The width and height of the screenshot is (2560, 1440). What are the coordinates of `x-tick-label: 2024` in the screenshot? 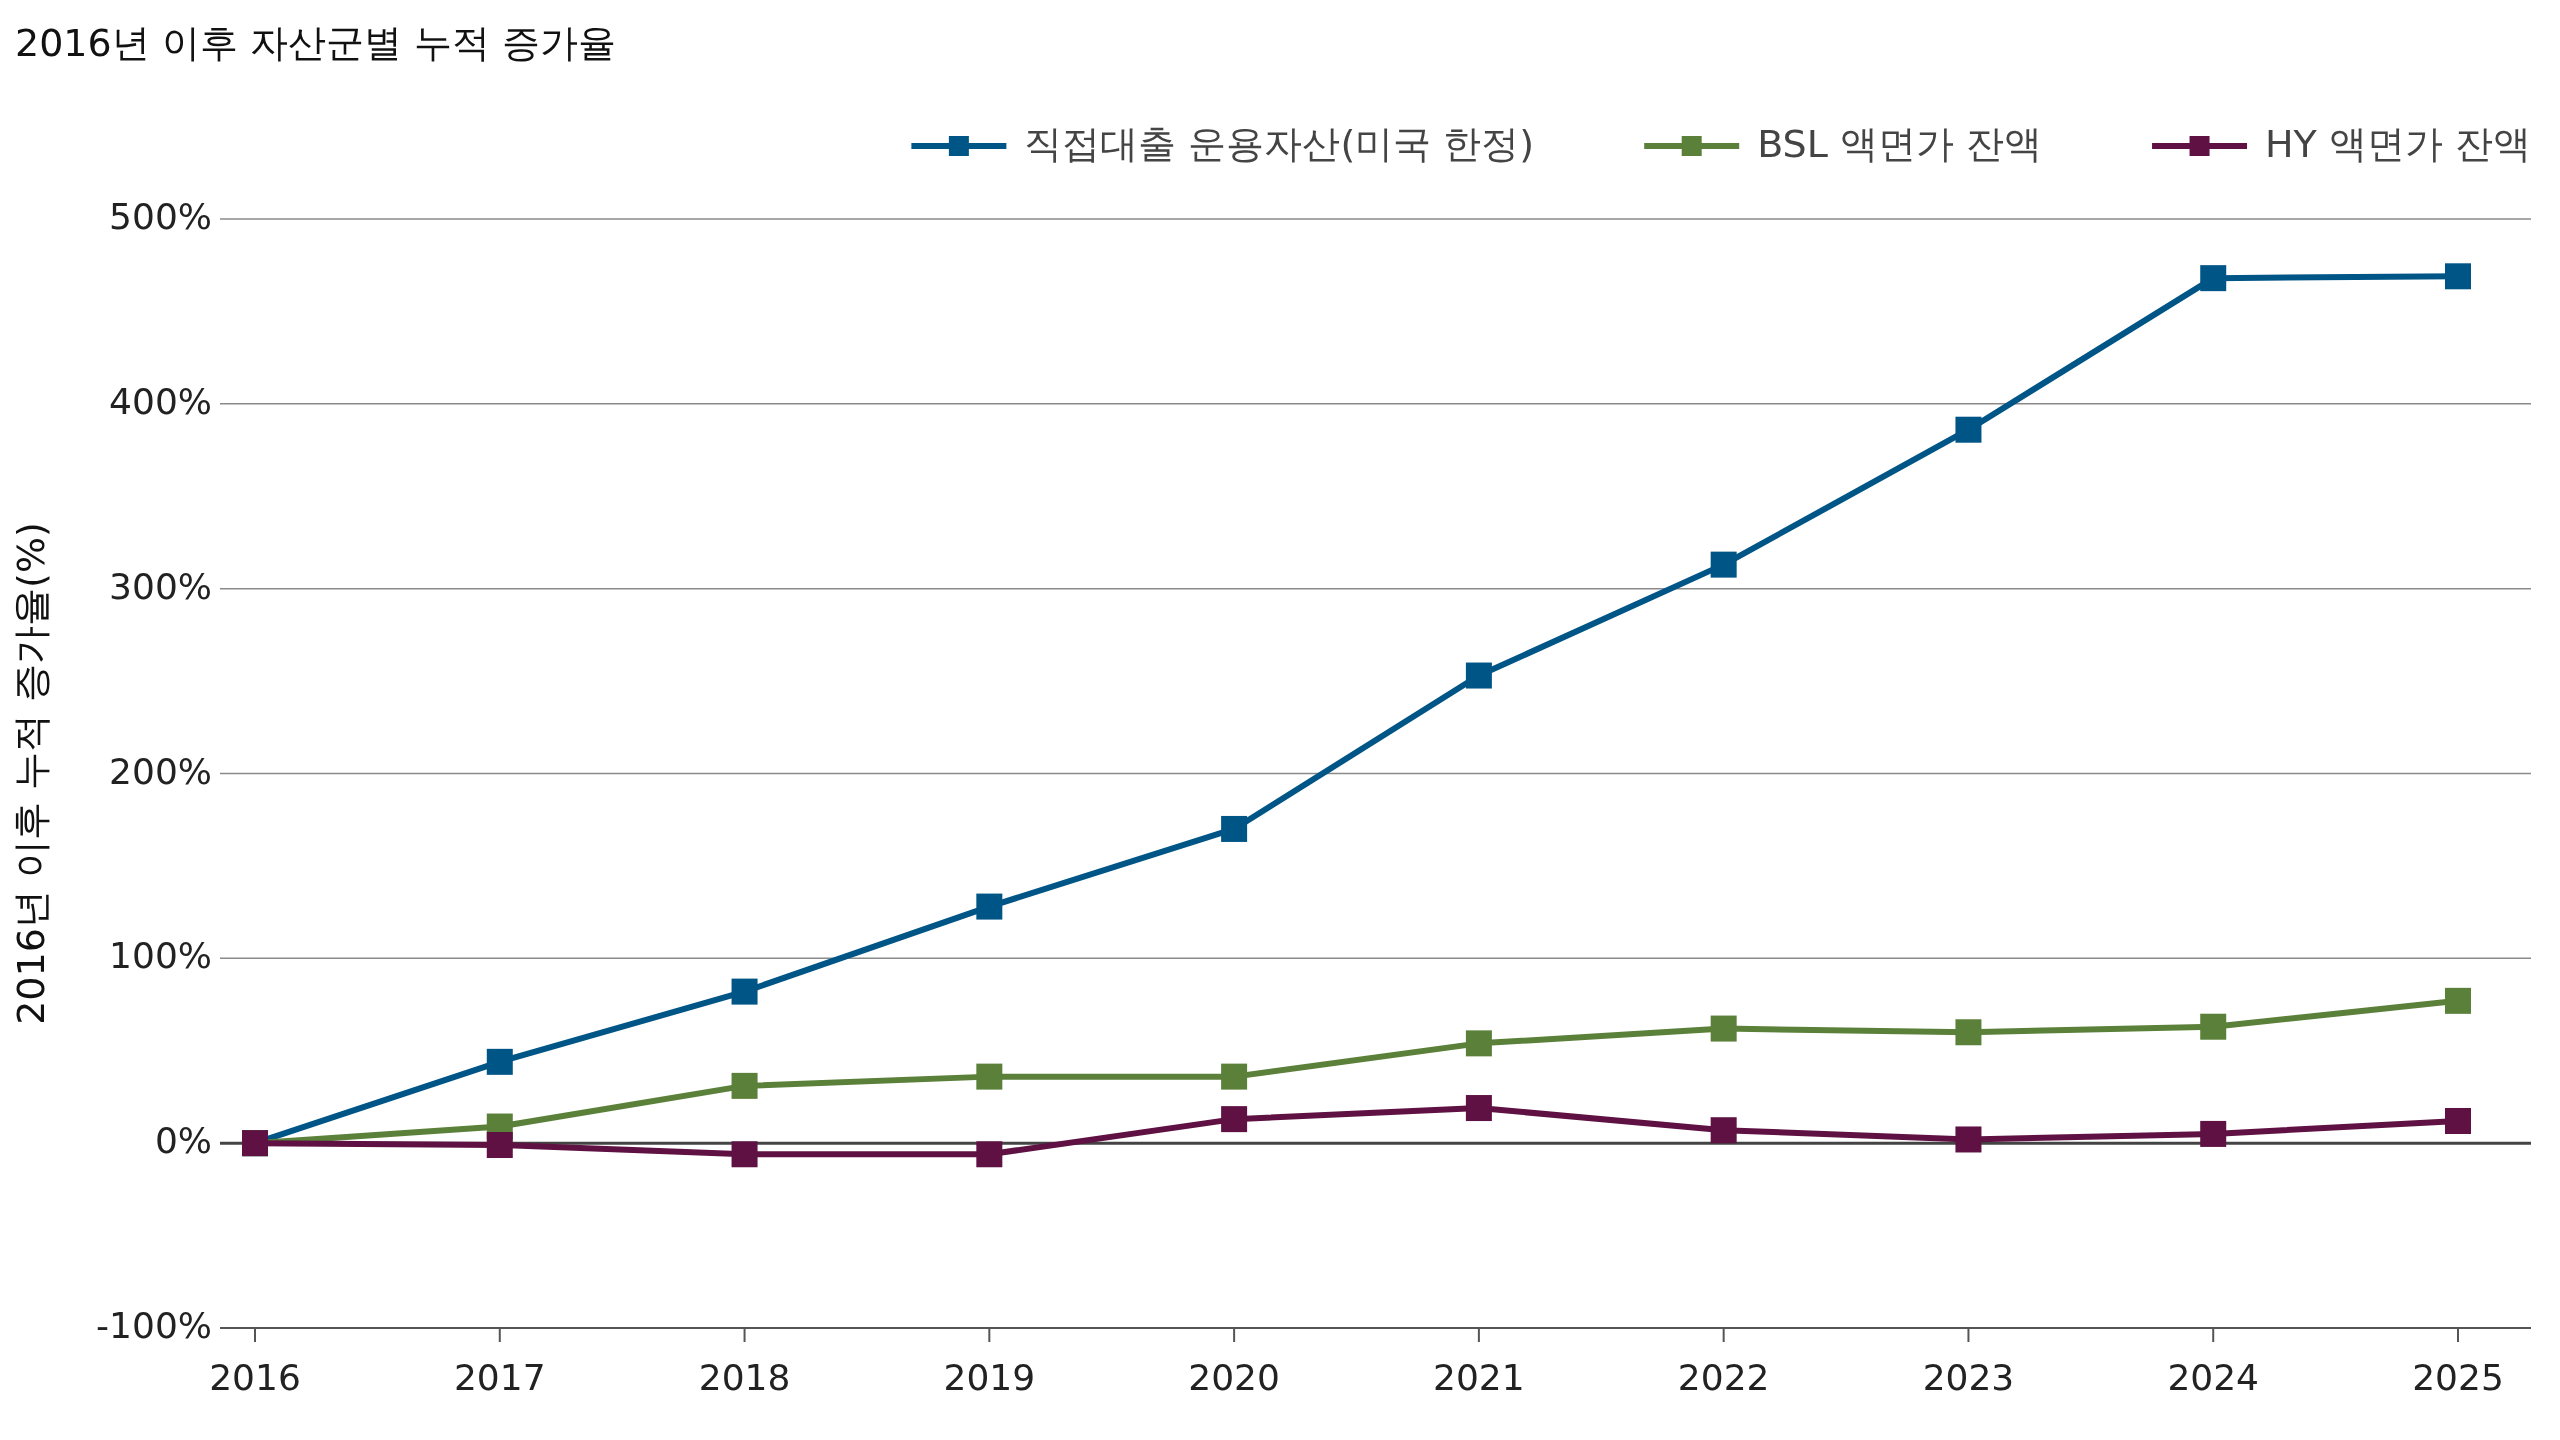 It's located at (2213, 1377).